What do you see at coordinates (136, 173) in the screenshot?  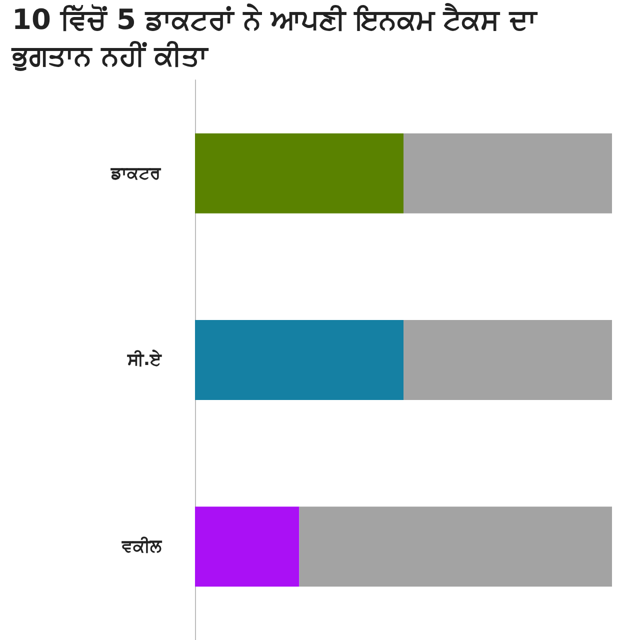 I see `y-tick-label: ਡਾਕਟਰ` at bounding box center [136, 173].